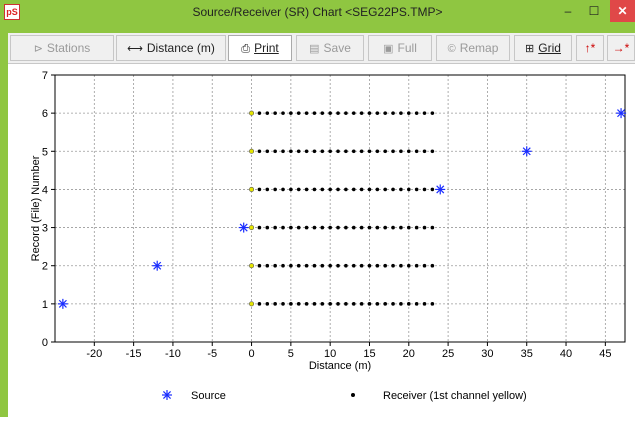  I want to click on vertical-stretch-button: ↑*, so click(590, 48).